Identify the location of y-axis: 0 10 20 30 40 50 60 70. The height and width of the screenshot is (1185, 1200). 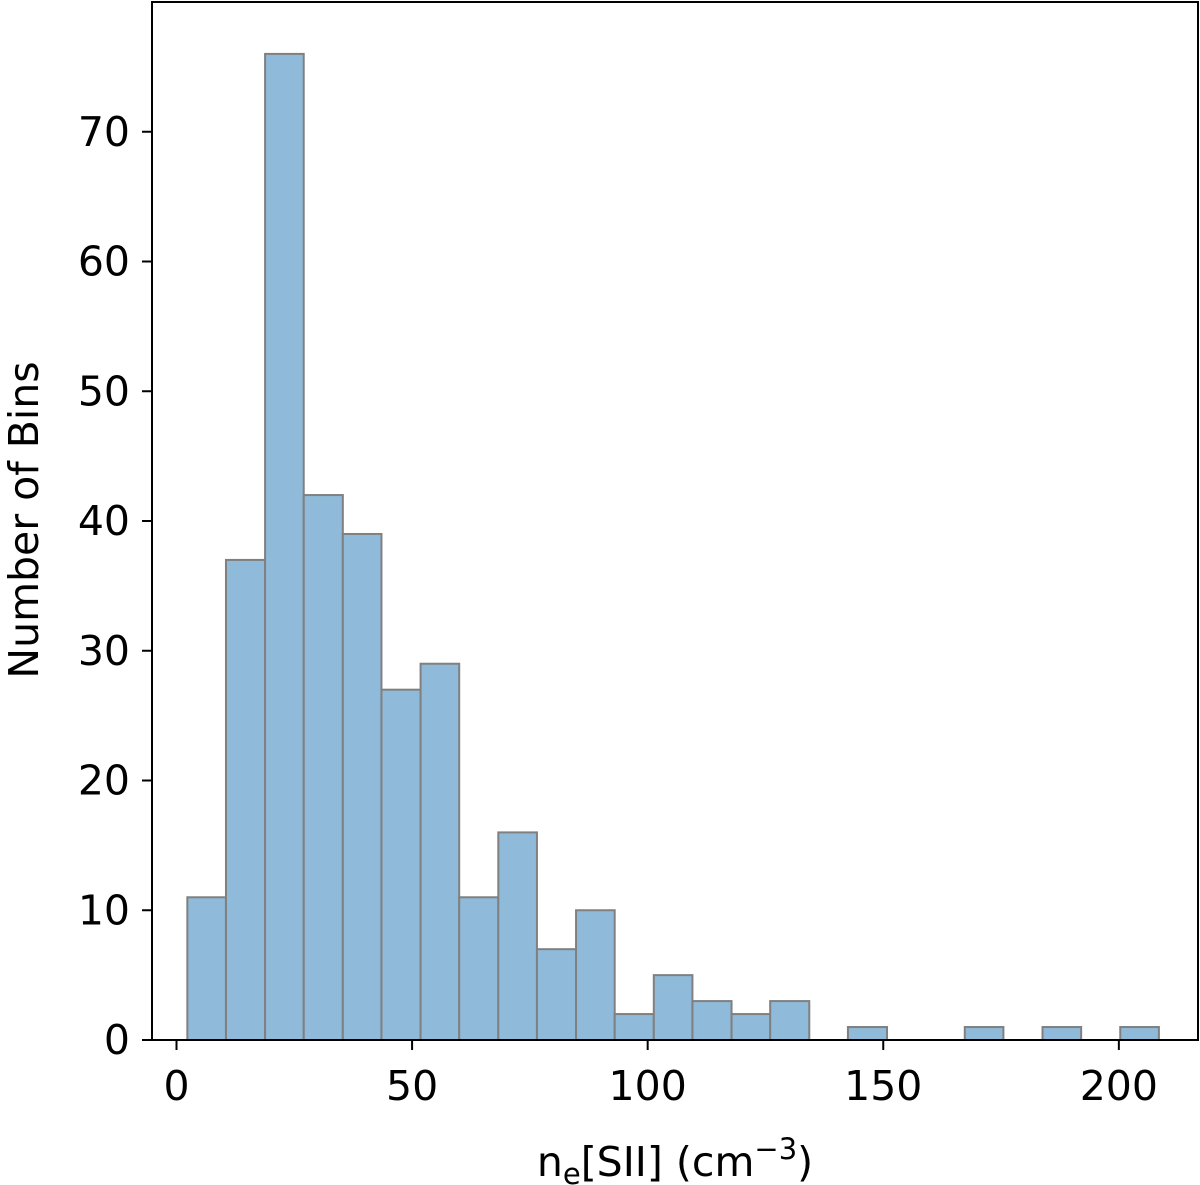
(115, 586).